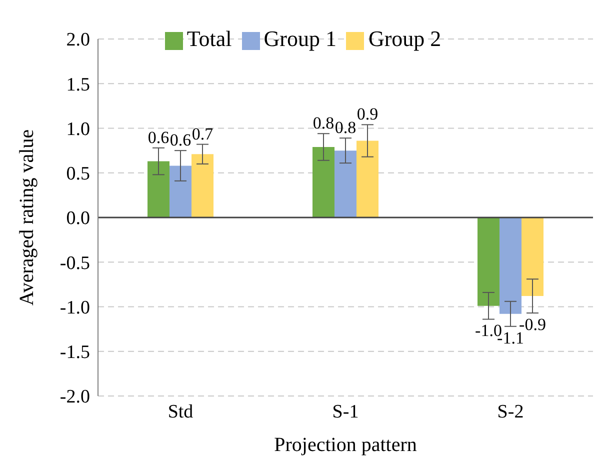 This screenshot has height=464, width=611. I want to click on legend-label: Group 1, so click(300, 38).